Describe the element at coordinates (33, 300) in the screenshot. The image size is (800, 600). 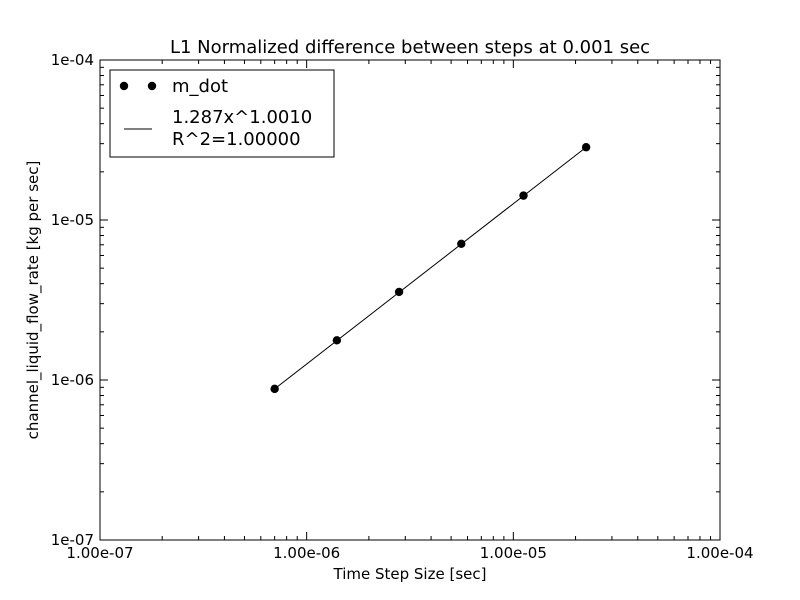
I see `y-axis-label: channel_liquid_flow_rate [kg per sec]` at that location.